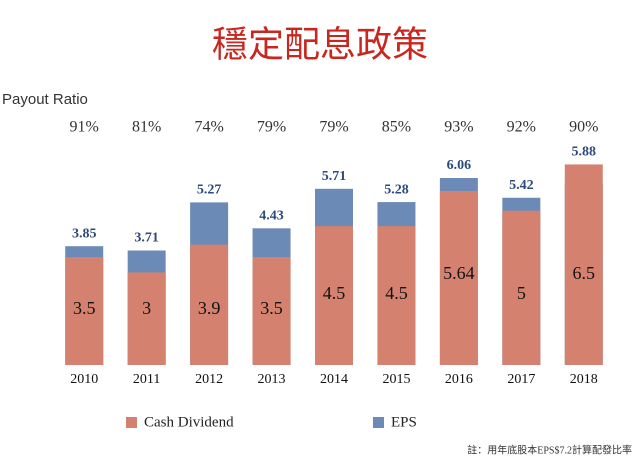 This screenshot has width=640, height=458. What do you see at coordinates (320, 44) in the screenshot?
I see `chart-title: 穩定配息政策` at bounding box center [320, 44].